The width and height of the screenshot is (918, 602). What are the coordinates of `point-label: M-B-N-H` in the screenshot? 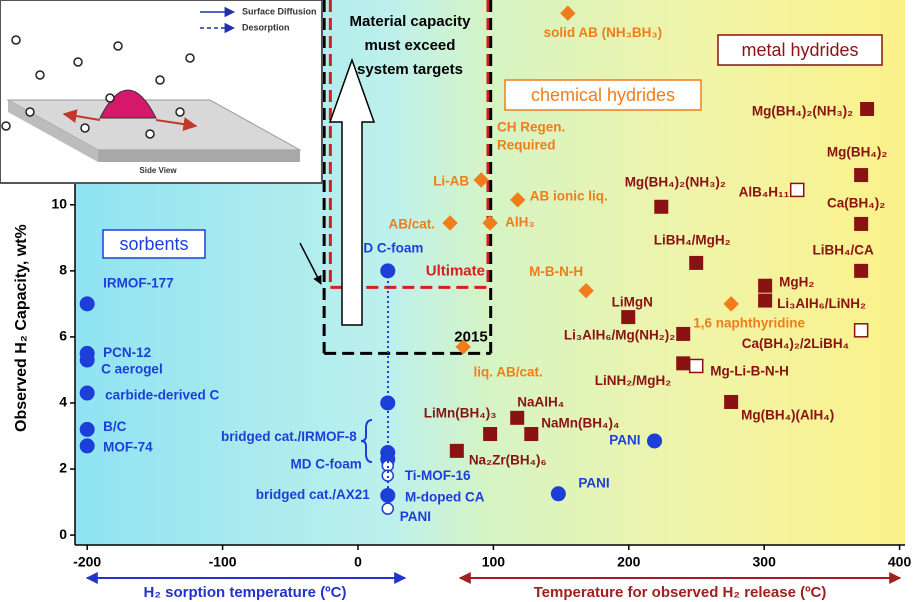 It's located at (556, 271).